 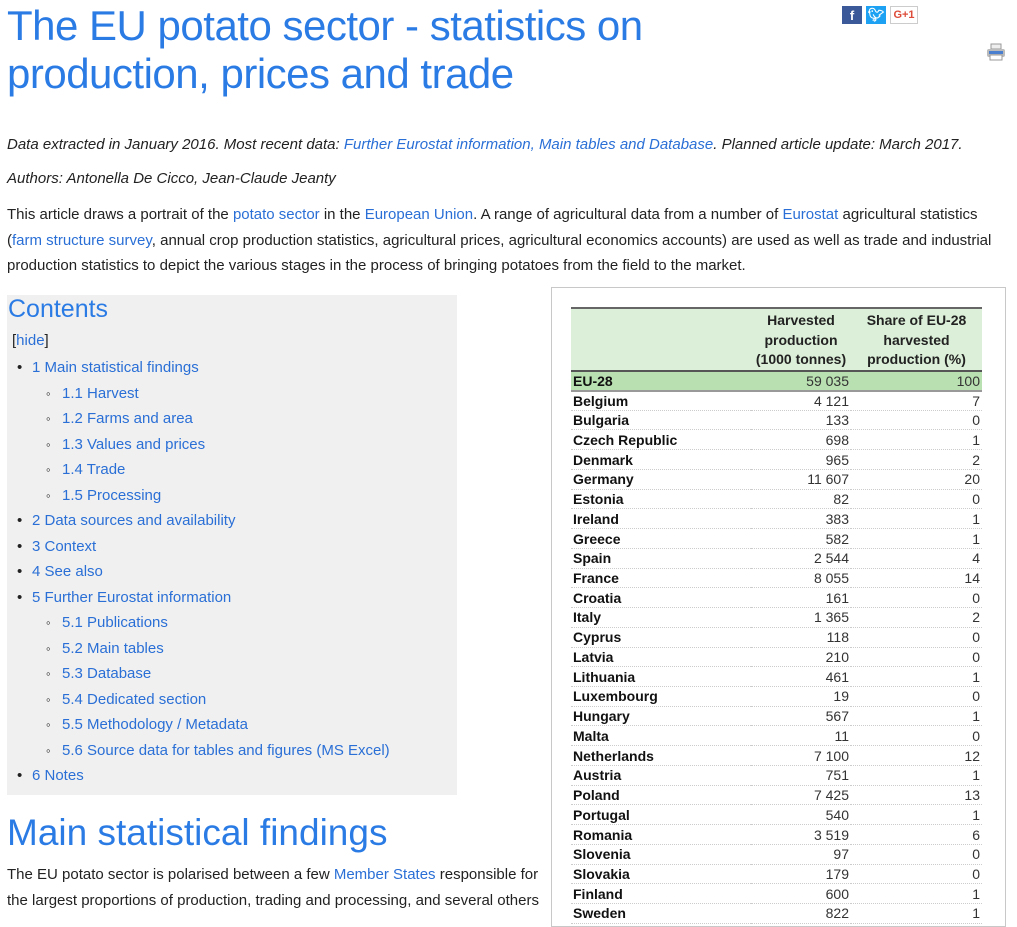 What do you see at coordinates (661, 479) in the screenshot?
I see `country-cell: Germany` at bounding box center [661, 479].